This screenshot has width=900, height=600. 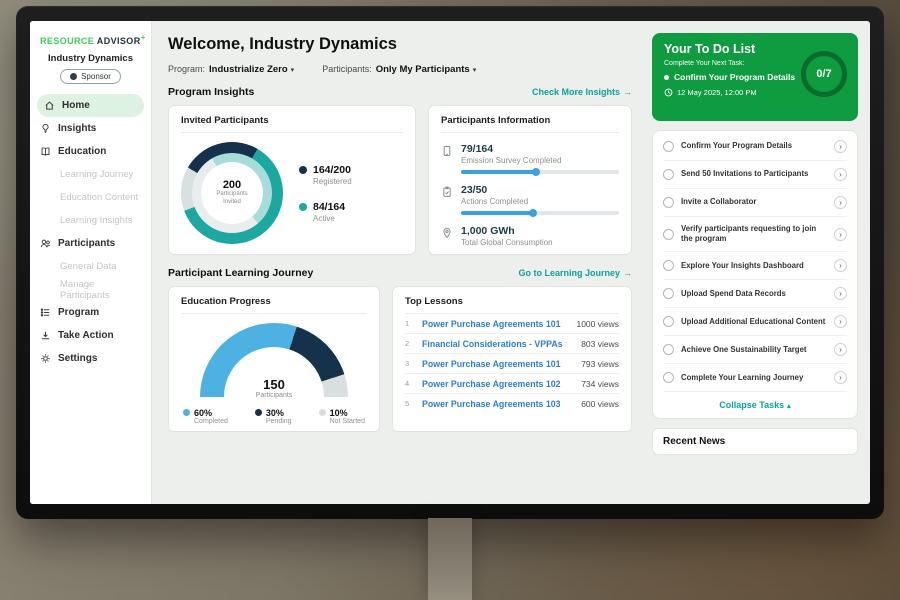 What do you see at coordinates (530, 236) in the screenshot?
I see `consumption-stat: 1,000 GWh Total Global Consumption` at bounding box center [530, 236].